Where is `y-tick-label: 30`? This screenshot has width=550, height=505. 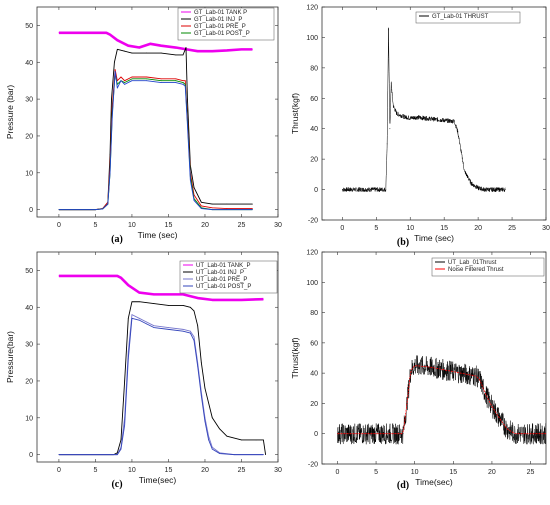 y-tick-label: 30 is located at coordinates (29, 100).